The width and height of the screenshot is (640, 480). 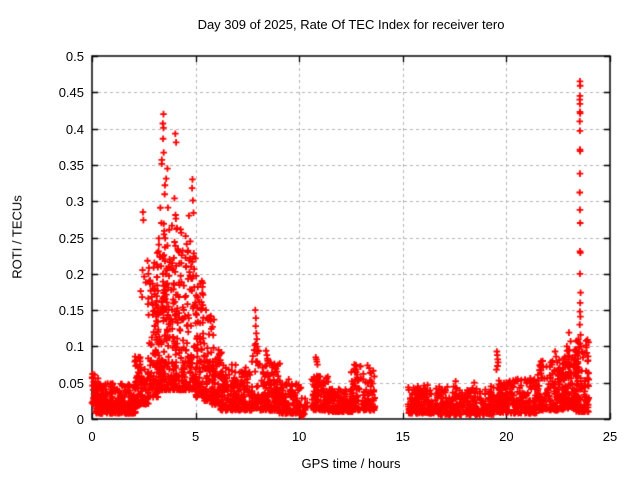 What do you see at coordinates (71, 311) in the screenshot?
I see `y-tick-label: 0.15` at bounding box center [71, 311].